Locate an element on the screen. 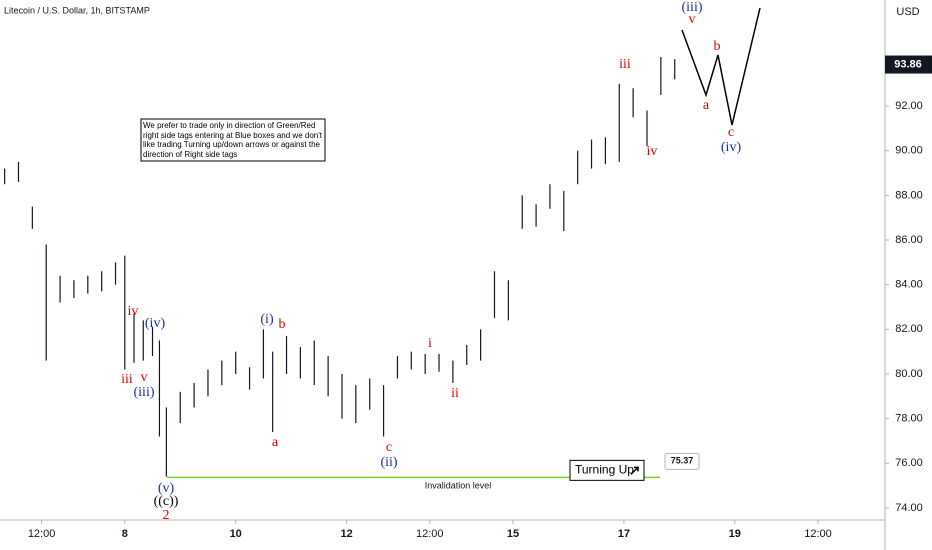  wave-label: (v) is located at coordinates (166, 488).